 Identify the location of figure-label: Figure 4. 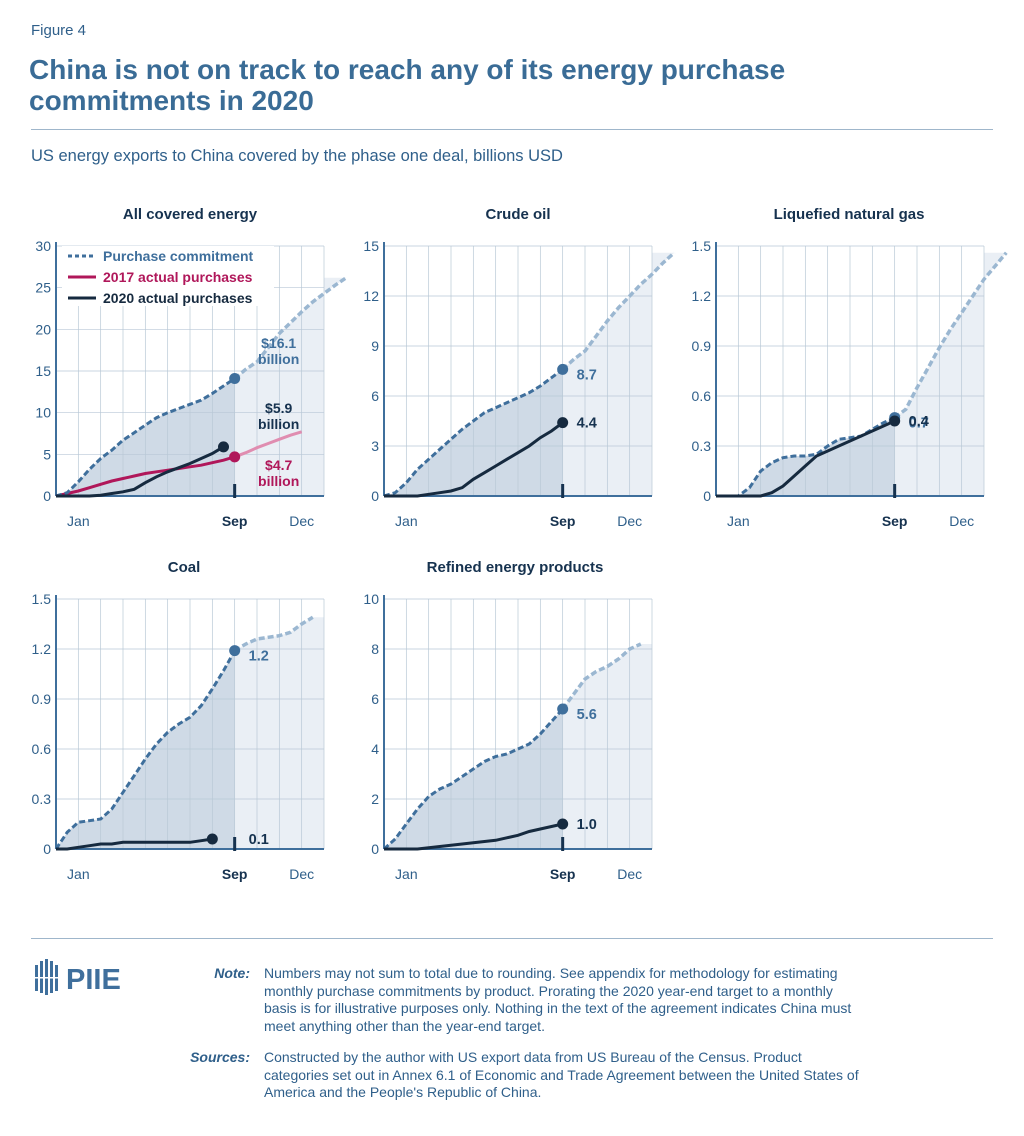
(59, 30).